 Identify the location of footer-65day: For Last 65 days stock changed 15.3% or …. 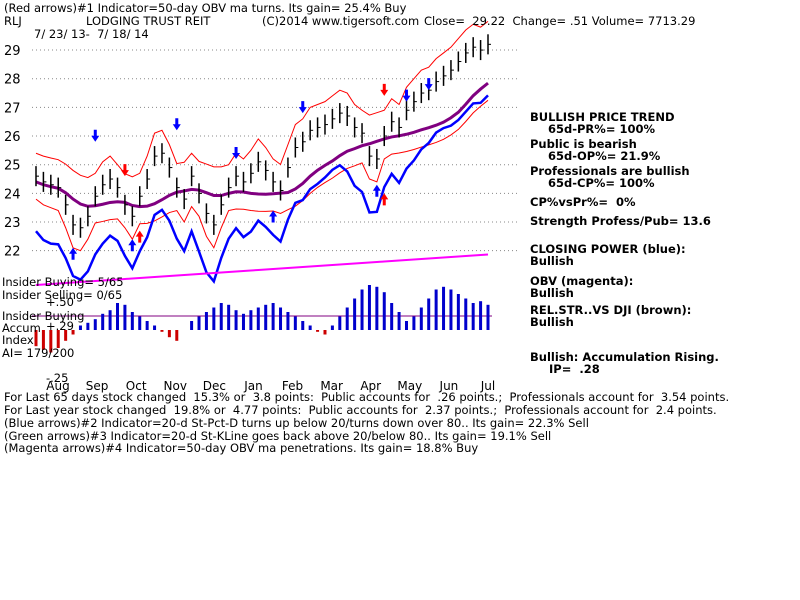
(367, 397).